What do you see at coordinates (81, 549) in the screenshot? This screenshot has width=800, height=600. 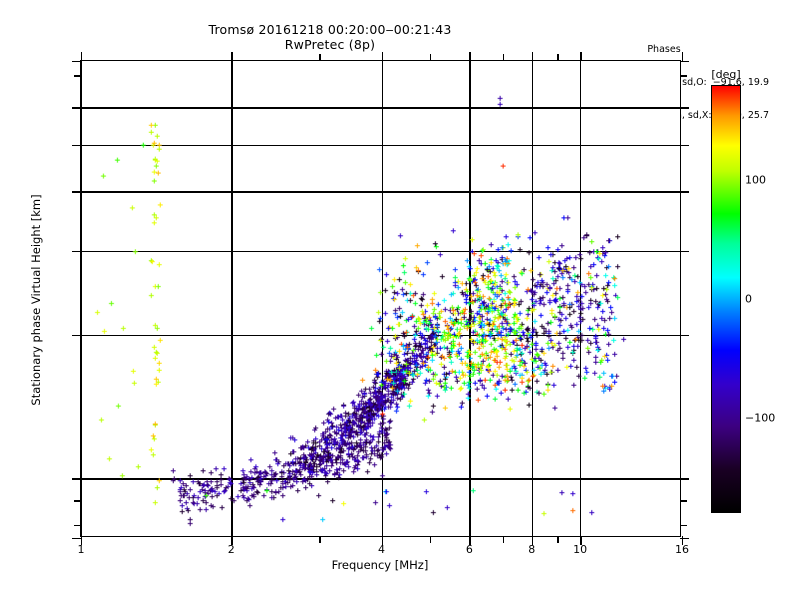 I see `x-tick-label: 1` at bounding box center [81, 549].